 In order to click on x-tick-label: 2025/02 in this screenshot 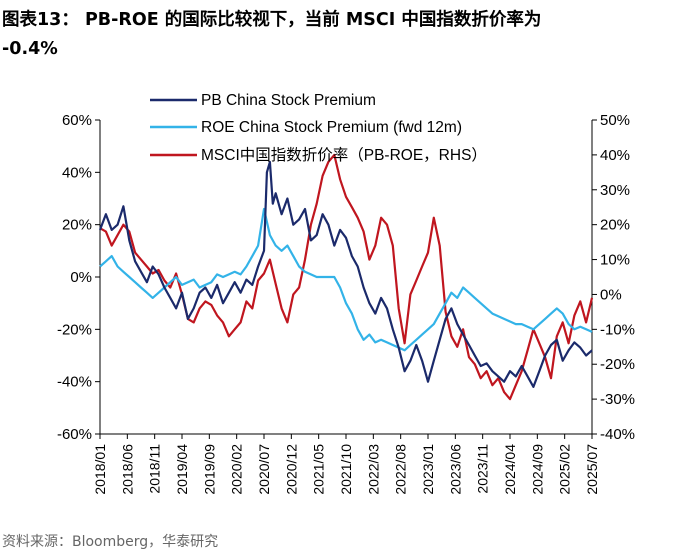, I will do `click(565, 469)`.